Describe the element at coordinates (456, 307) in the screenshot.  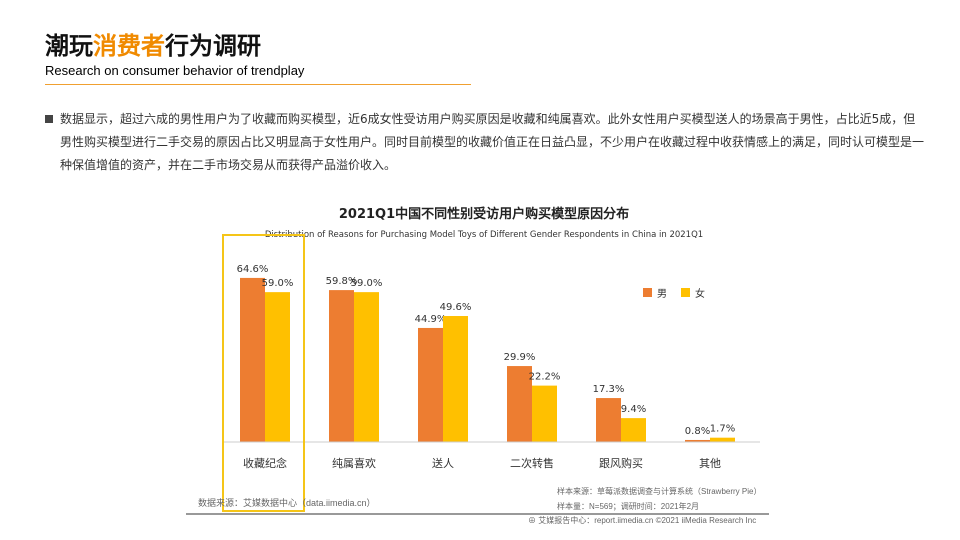
I see `data-label: 49.6%` at that location.